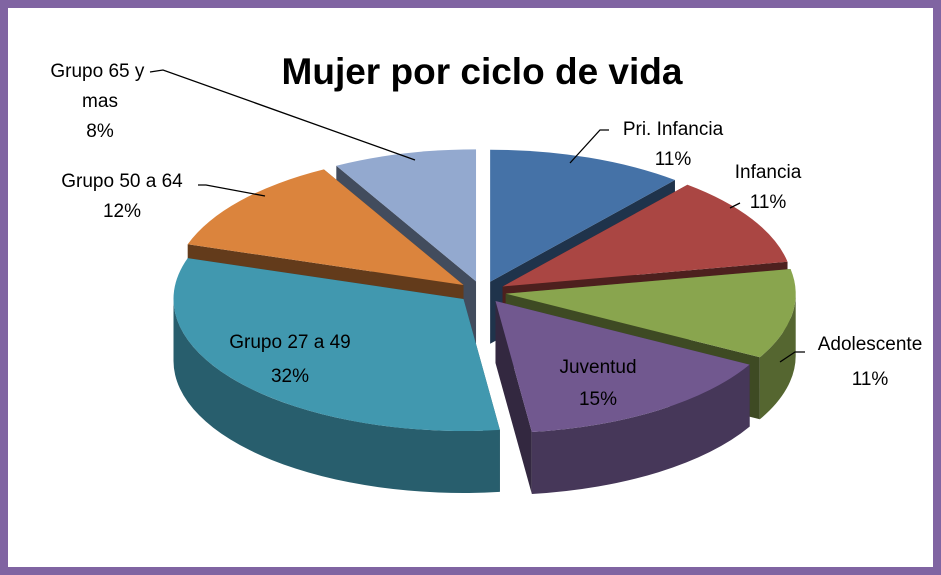 Image resolution: width=941 pixels, height=575 pixels. What do you see at coordinates (122, 181) in the screenshot?
I see `category-label: Grupo 50 a 64` at bounding box center [122, 181].